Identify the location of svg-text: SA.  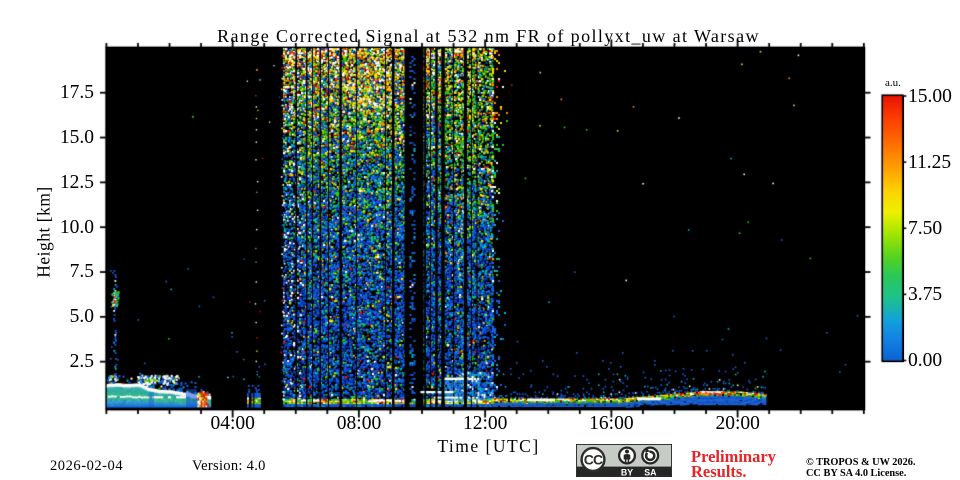
(650, 472).